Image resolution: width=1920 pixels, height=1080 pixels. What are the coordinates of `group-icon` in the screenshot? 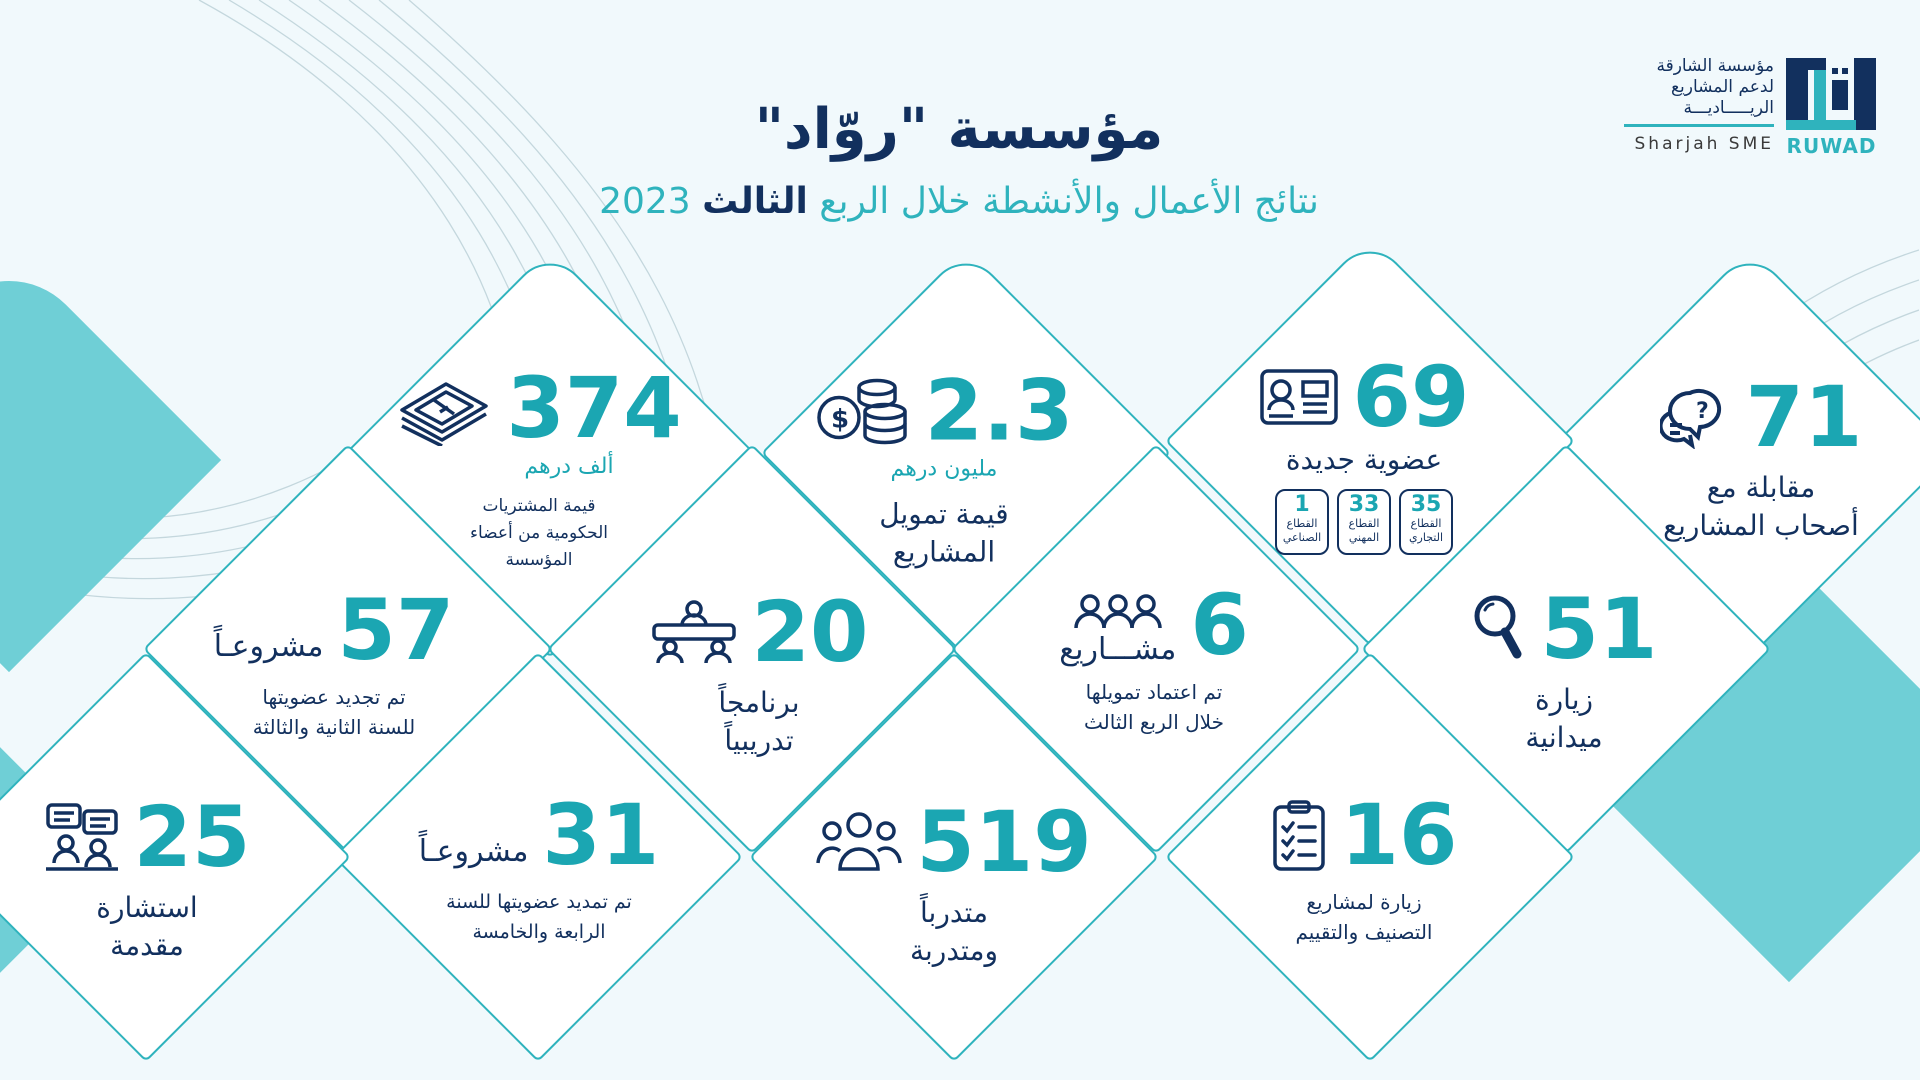 It's located at (1119, 612).